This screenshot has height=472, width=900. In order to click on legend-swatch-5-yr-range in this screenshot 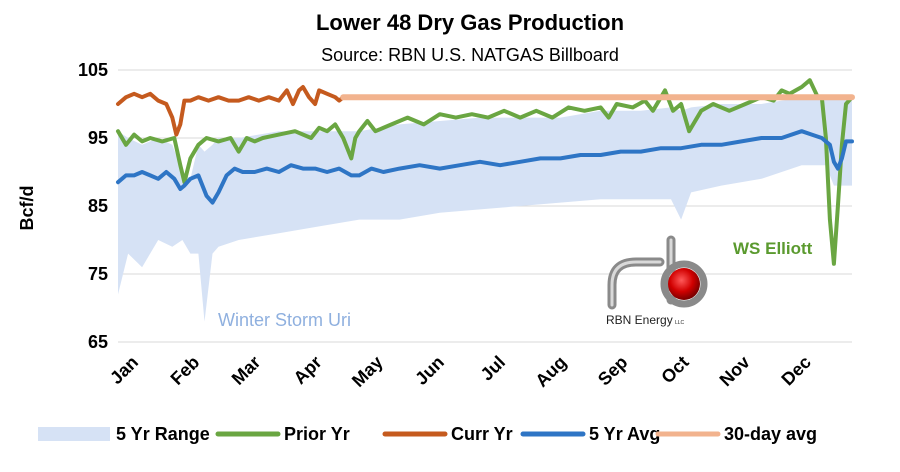, I will do `click(74, 434)`.